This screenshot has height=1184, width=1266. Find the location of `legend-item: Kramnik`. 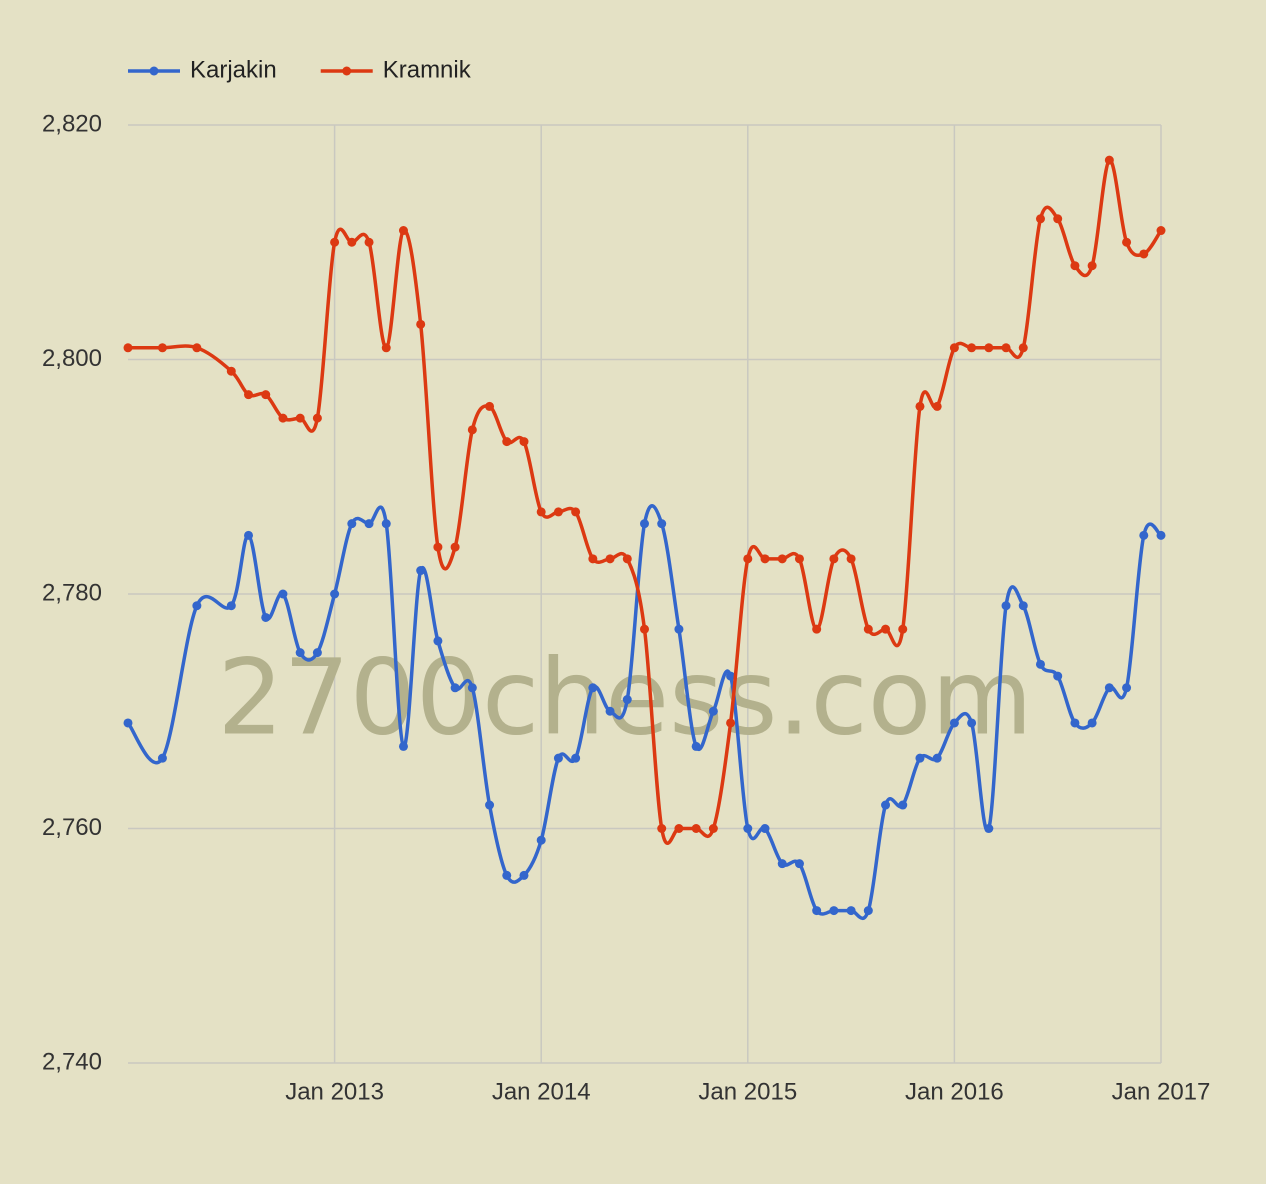

legend-item: Kramnik is located at coordinates (396, 69).